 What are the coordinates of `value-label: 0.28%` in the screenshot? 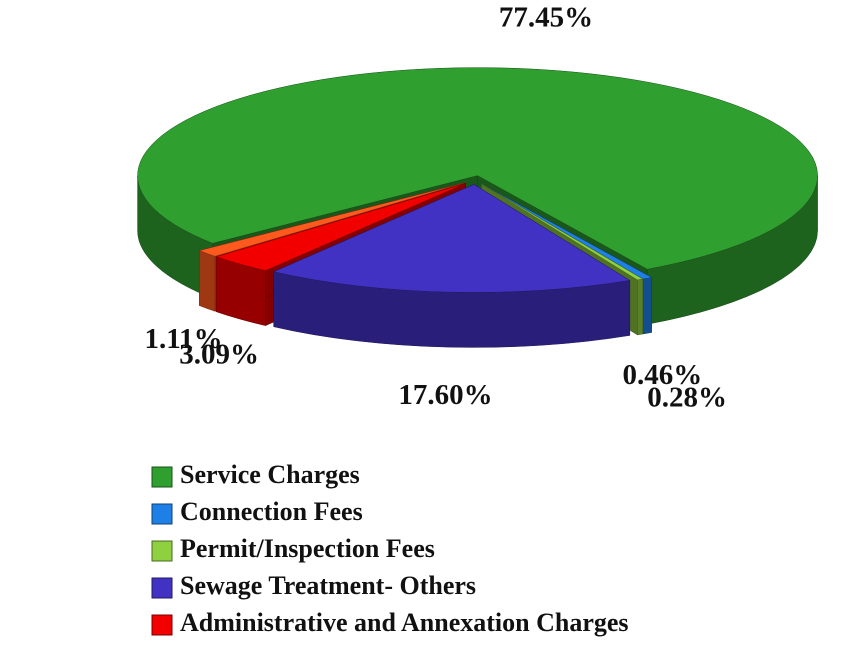 It's located at (687, 398).